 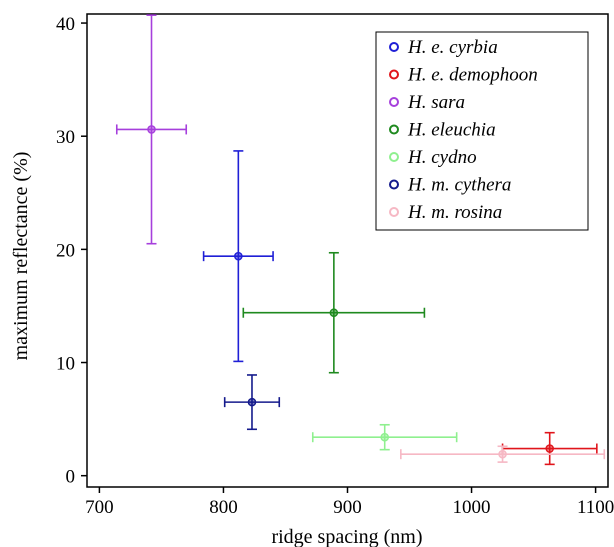 I want to click on x-tick-label: 1000, so click(x=472, y=507).